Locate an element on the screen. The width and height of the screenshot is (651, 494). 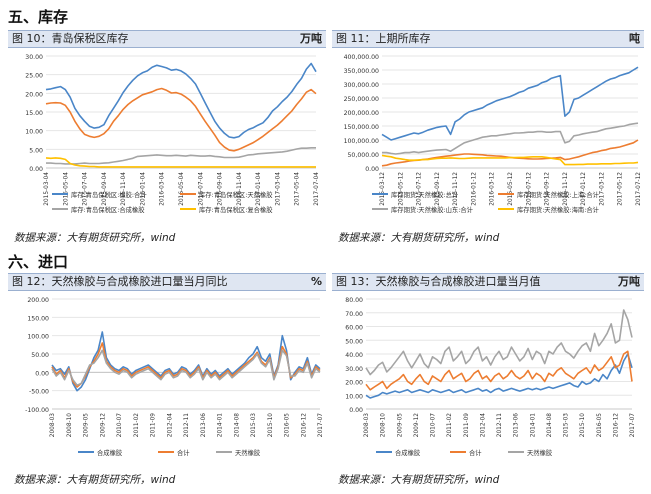
x-tick-label: 2017-03-12 is located at coordinates (602, 189).